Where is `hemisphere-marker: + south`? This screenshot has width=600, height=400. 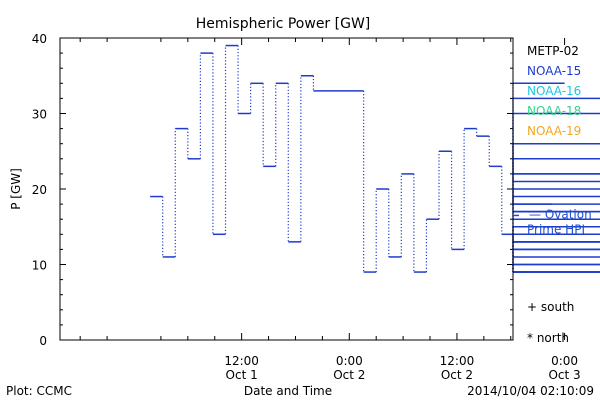 hemisphere-marker: + south is located at coordinates (550, 307).